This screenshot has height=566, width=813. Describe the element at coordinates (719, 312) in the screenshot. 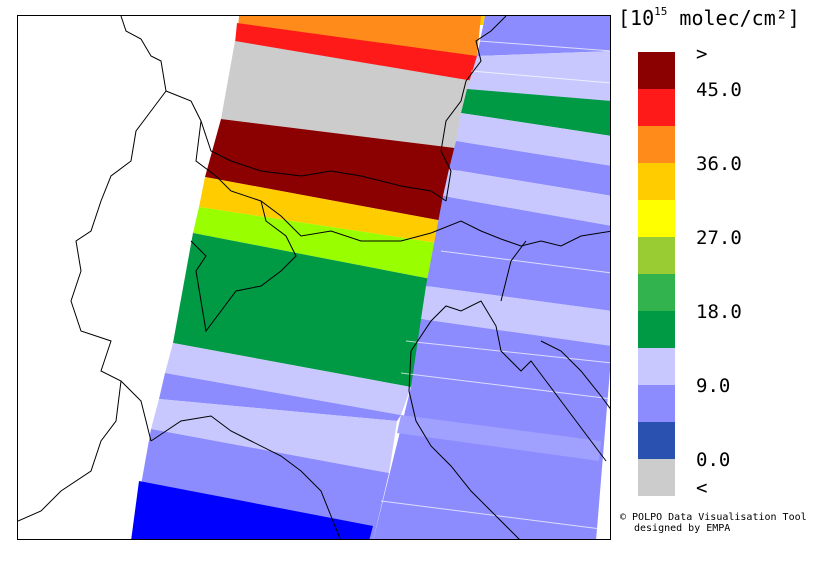

I see `legend-label-18: 18.0` at that location.